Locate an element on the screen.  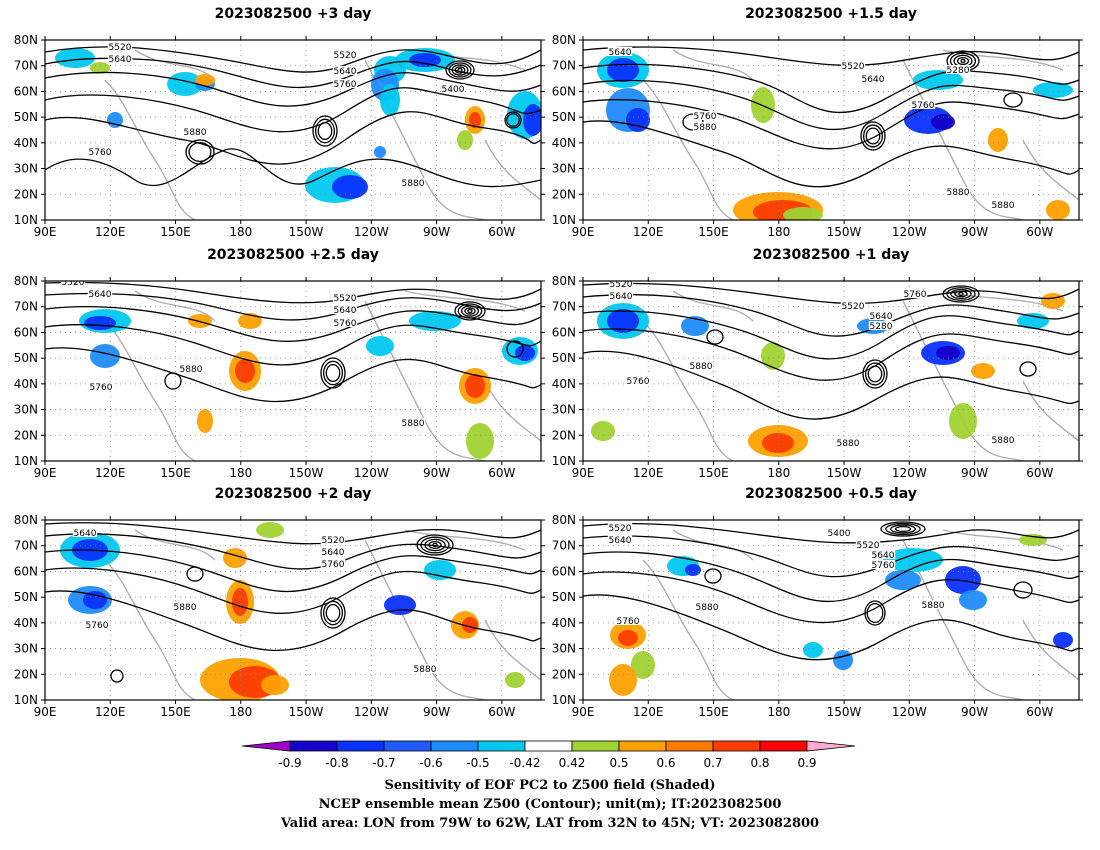
lat-tick-label: 40N is located at coordinates (564, 143).